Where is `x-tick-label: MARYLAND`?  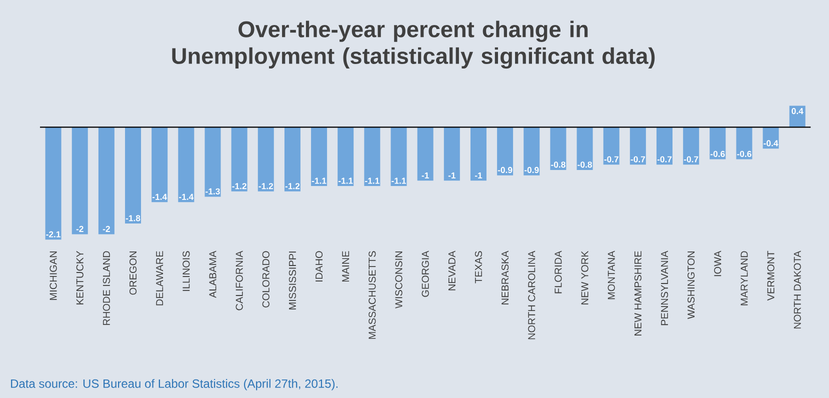
x-tick-label: MARYLAND is located at coordinates (744, 278).